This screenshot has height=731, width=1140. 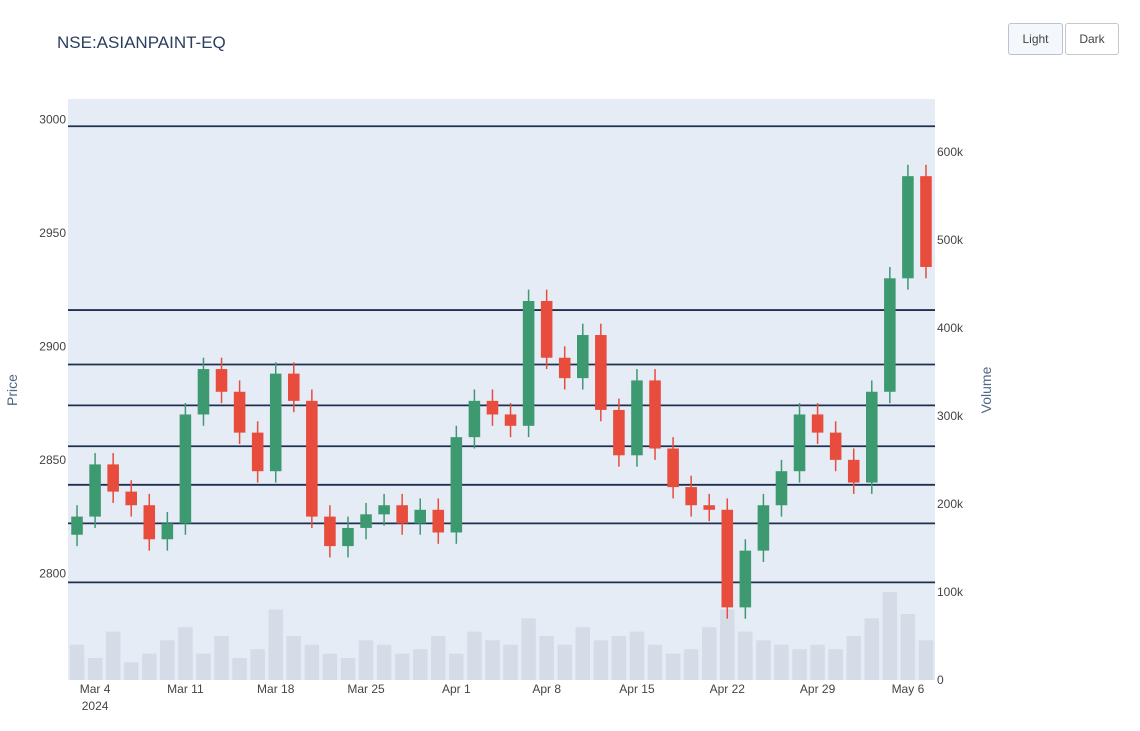 What do you see at coordinates (1063, 39) in the screenshot?
I see `theme-toggle: Light Dark` at bounding box center [1063, 39].